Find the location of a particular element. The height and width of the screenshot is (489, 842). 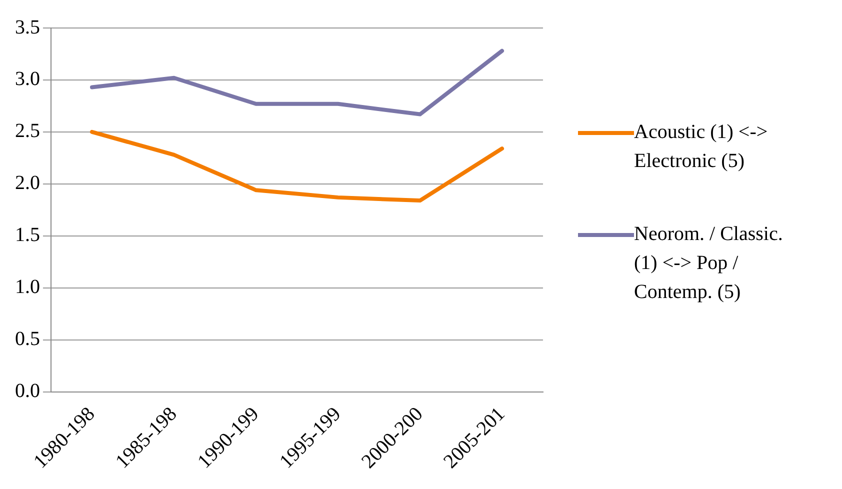

y-tick-label: 2.0 is located at coordinates (27, 183).